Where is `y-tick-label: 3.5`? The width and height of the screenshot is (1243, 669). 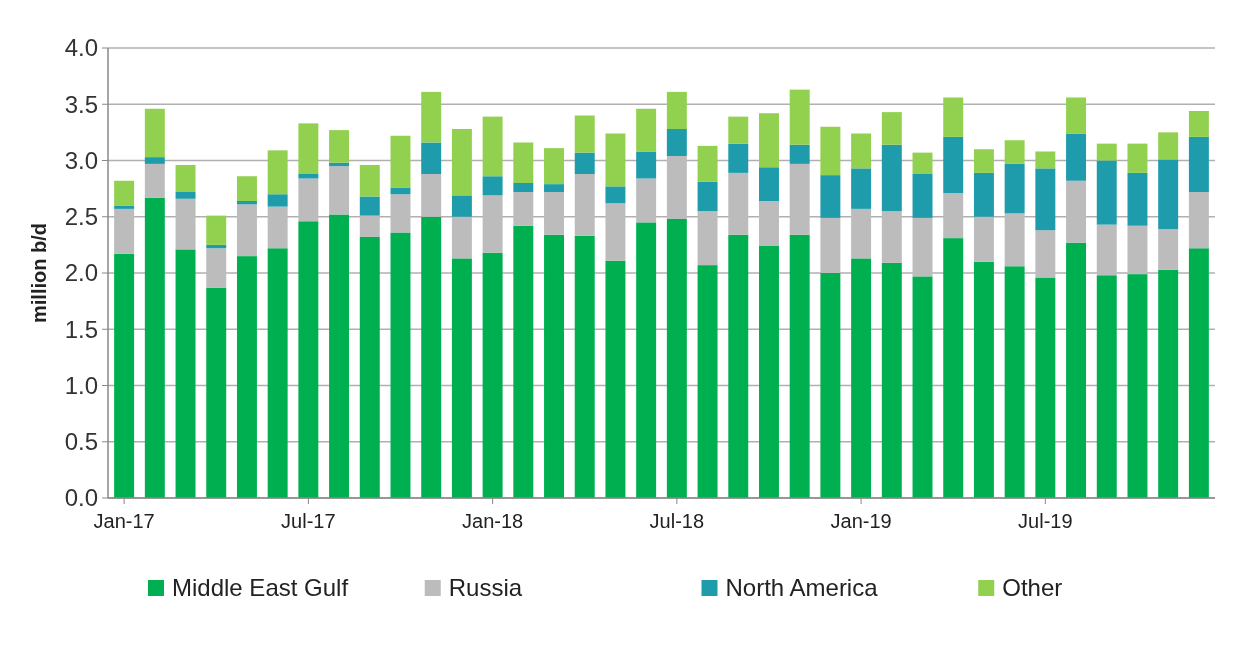
y-tick-label: 3.5 is located at coordinates (81, 104).